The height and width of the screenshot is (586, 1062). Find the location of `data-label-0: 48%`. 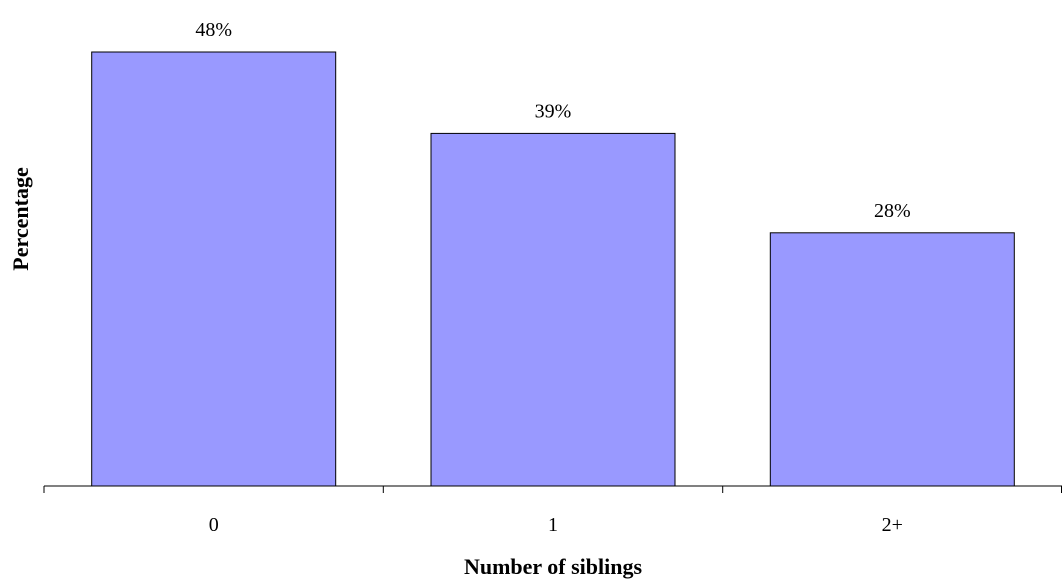

data-label-0: 48% is located at coordinates (213, 30).